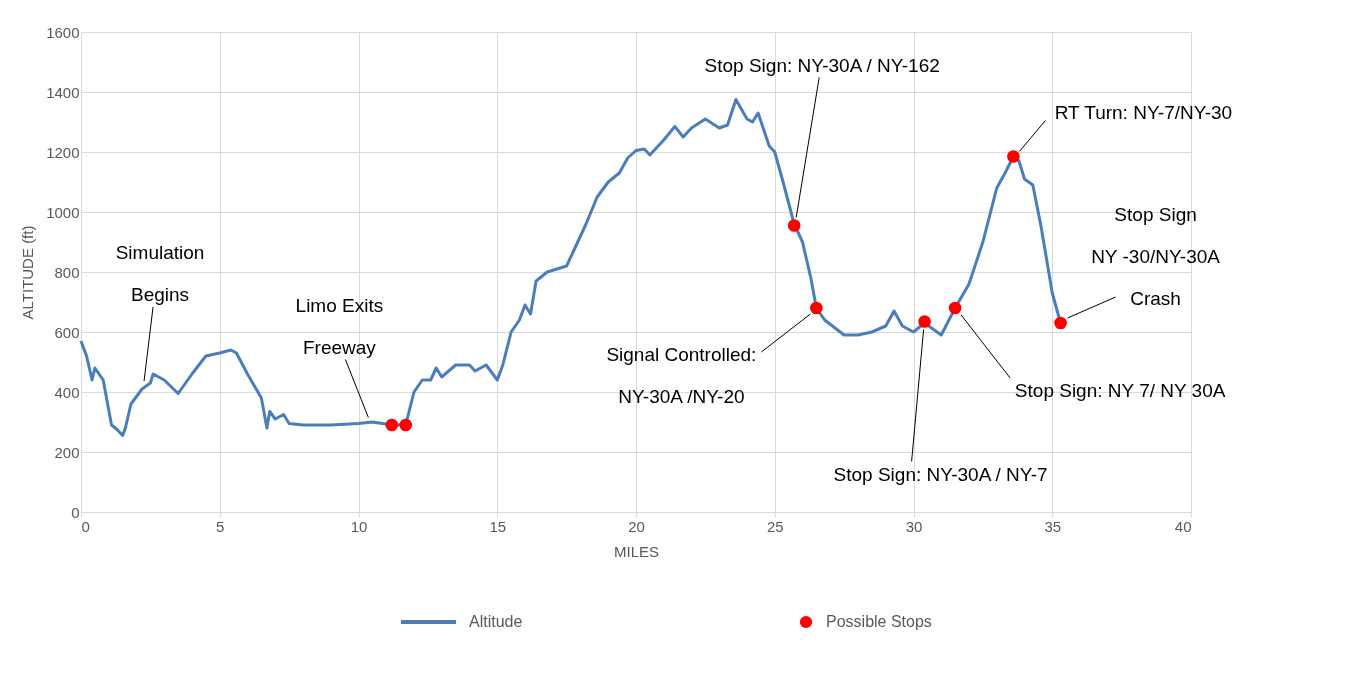 This screenshot has height=700, width=1364. I want to click on x-tick-label: 40, so click(1183, 526).